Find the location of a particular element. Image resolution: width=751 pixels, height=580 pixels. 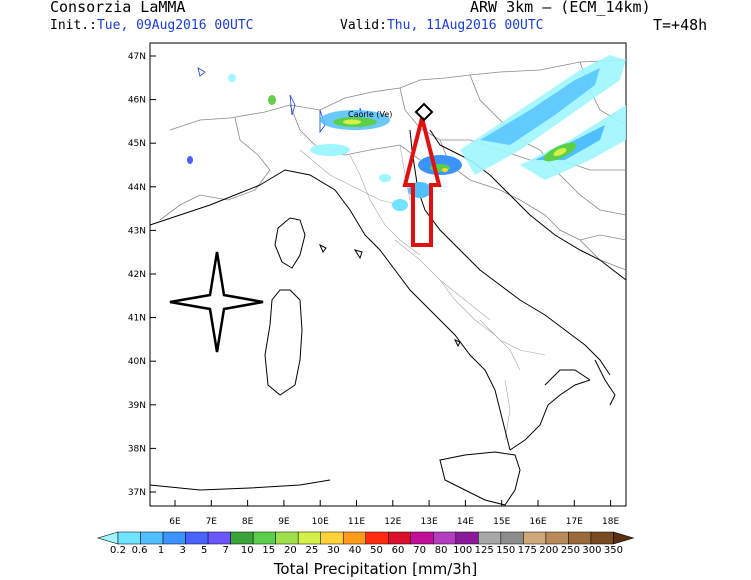

lon-tick-label: 17E is located at coordinates (574, 522).